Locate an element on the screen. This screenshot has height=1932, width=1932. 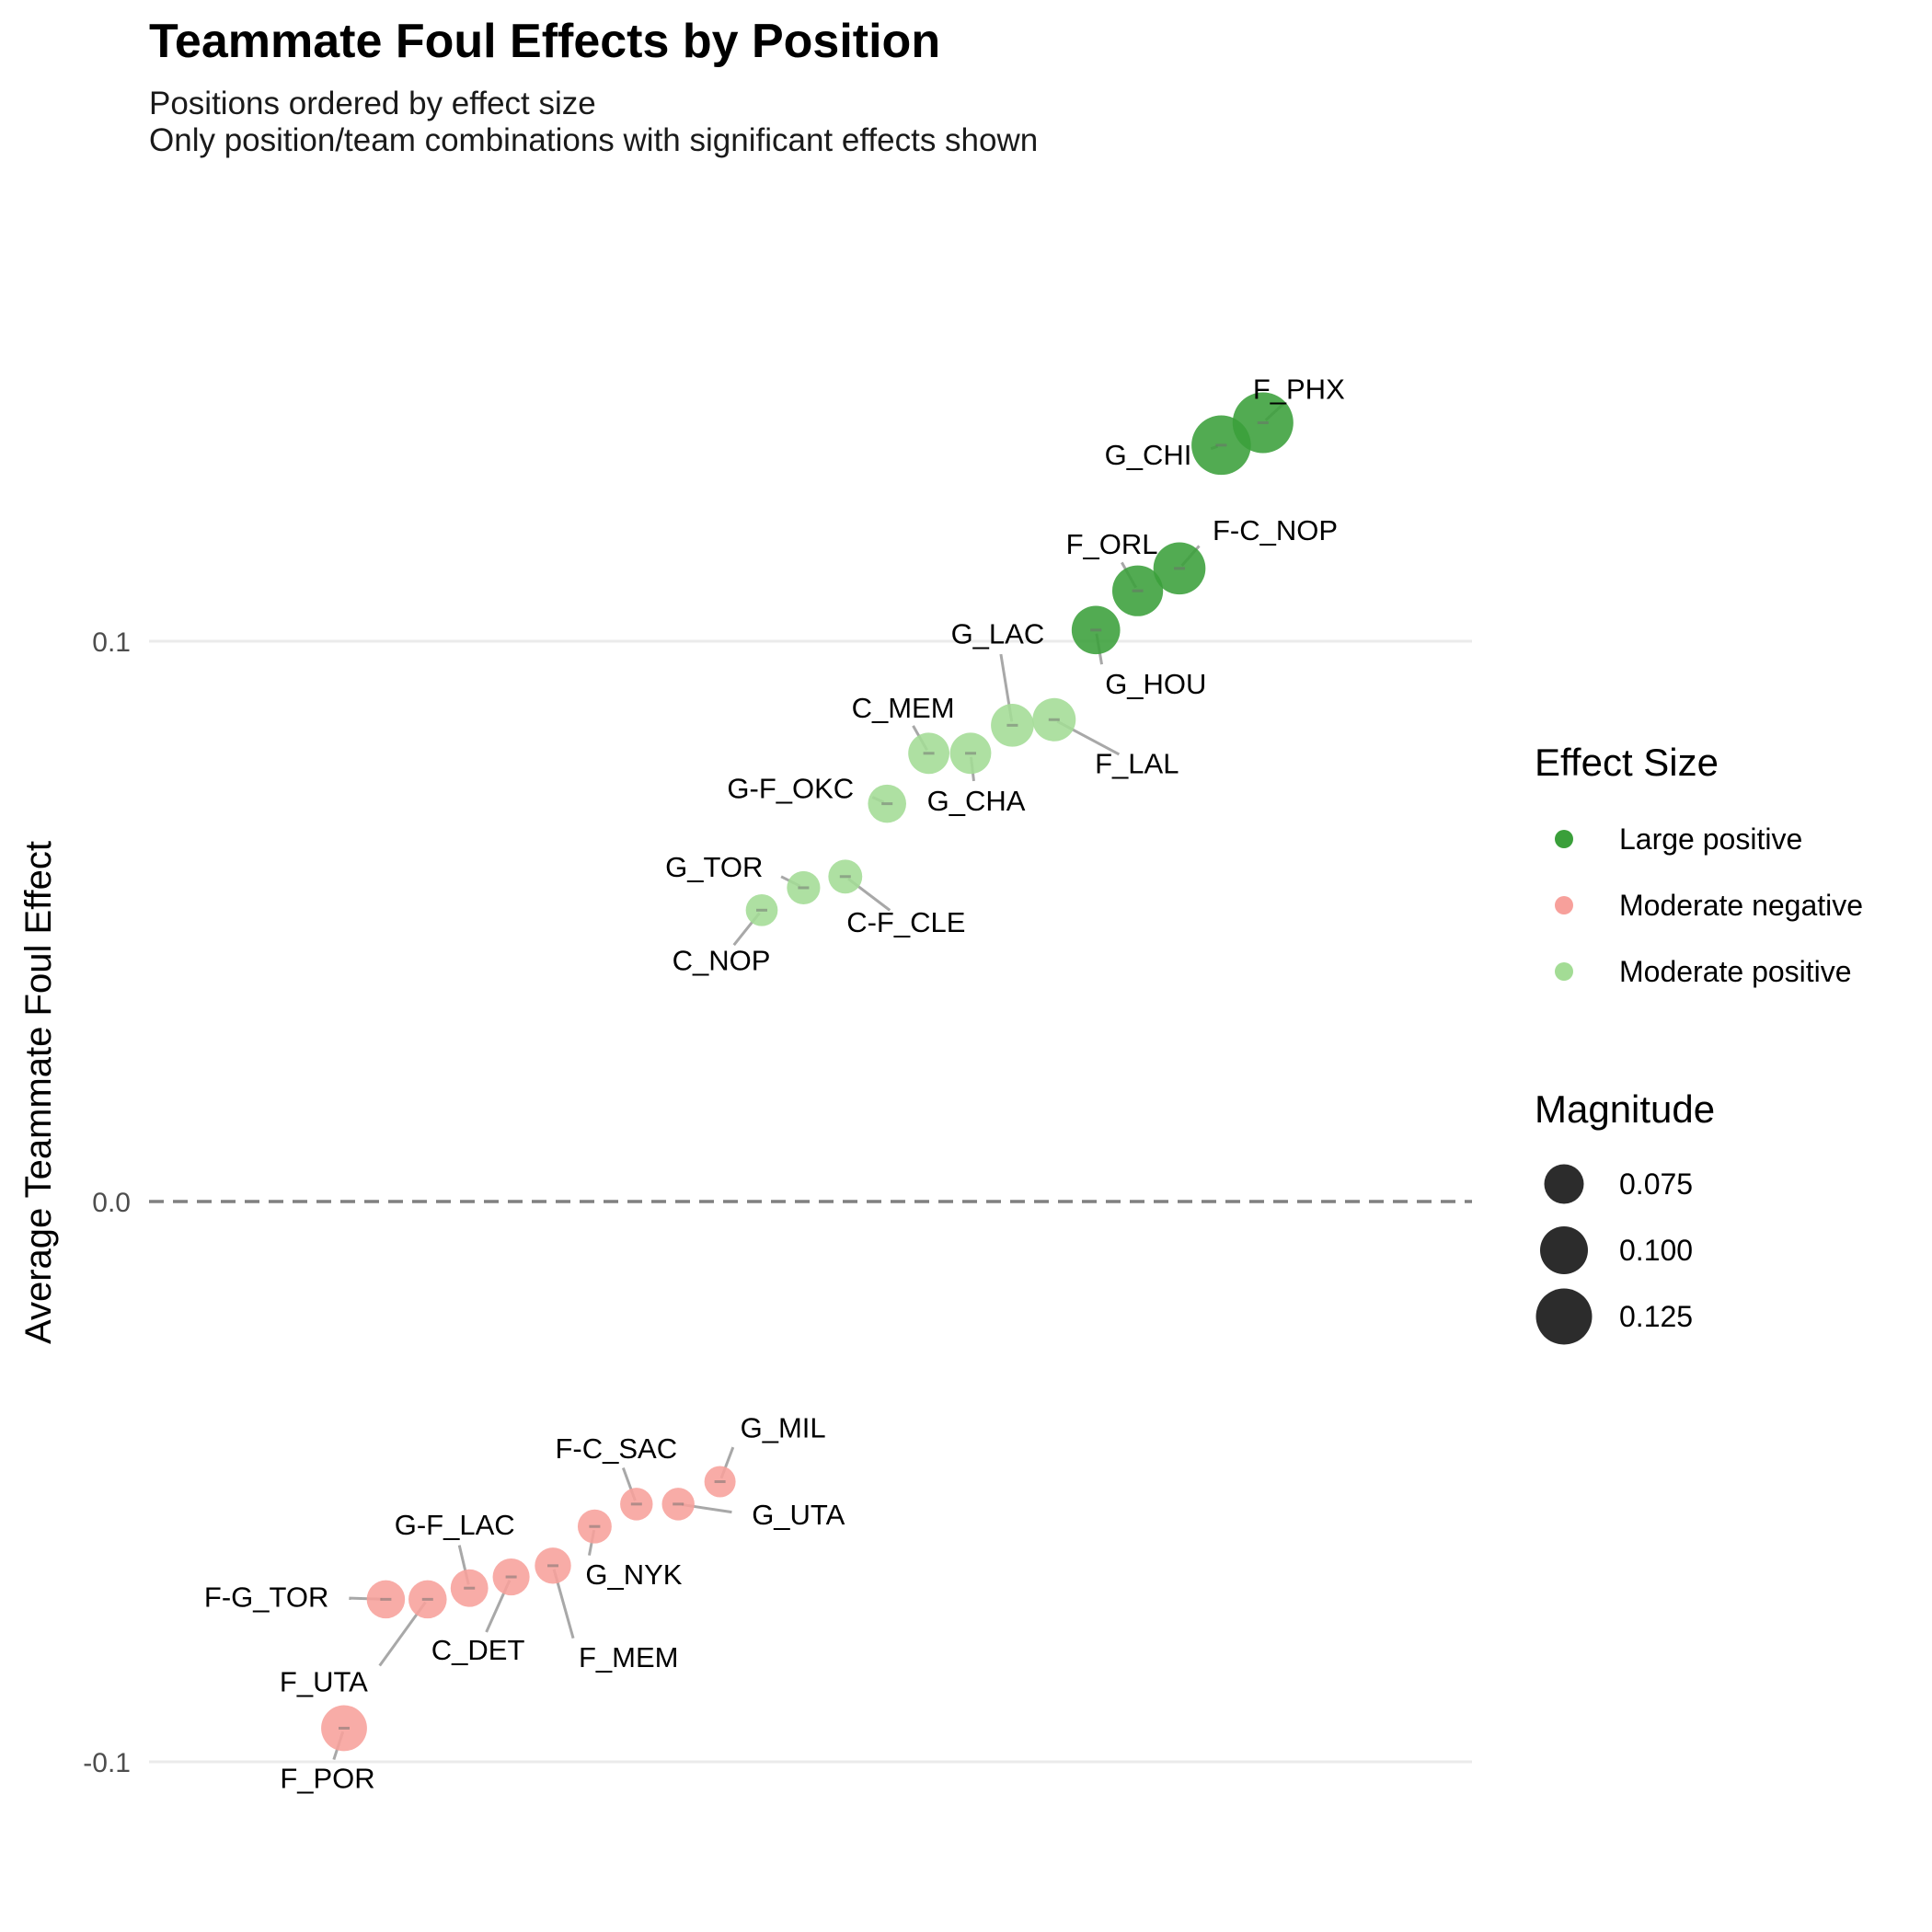
y-axis-tick-labels: -0.1 0.0 0.1 is located at coordinates (107, 1202).